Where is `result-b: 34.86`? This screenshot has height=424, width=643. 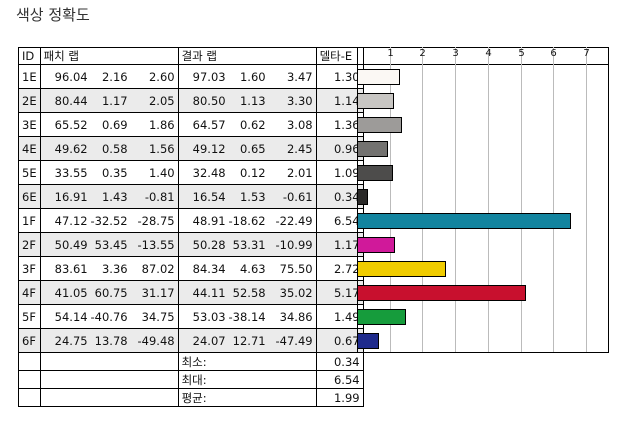 result-b: 34.86 is located at coordinates (296, 316).